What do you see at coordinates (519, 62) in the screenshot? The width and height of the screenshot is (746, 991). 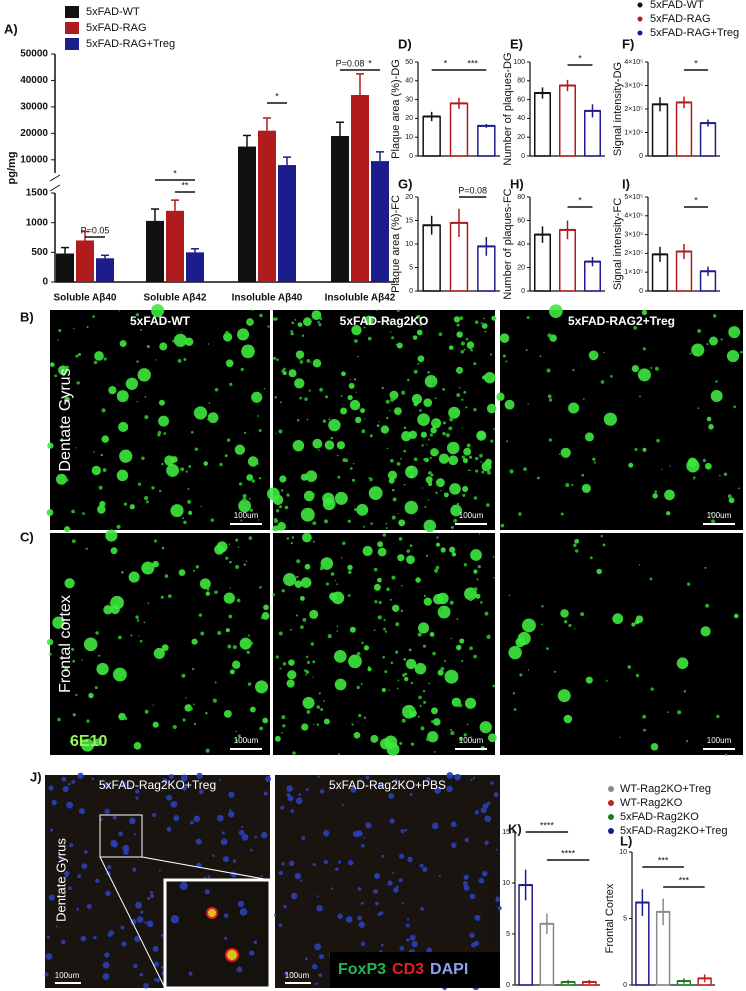 I see `y-tick-label: 100` at bounding box center [519, 62].